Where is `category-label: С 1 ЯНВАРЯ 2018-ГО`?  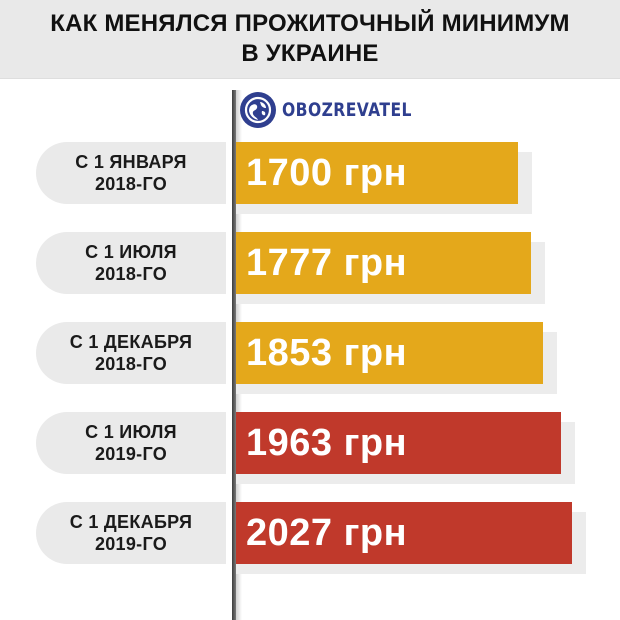
category-label: С 1 ЯНВАРЯ 2018-ГО is located at coordinates (131, 173).